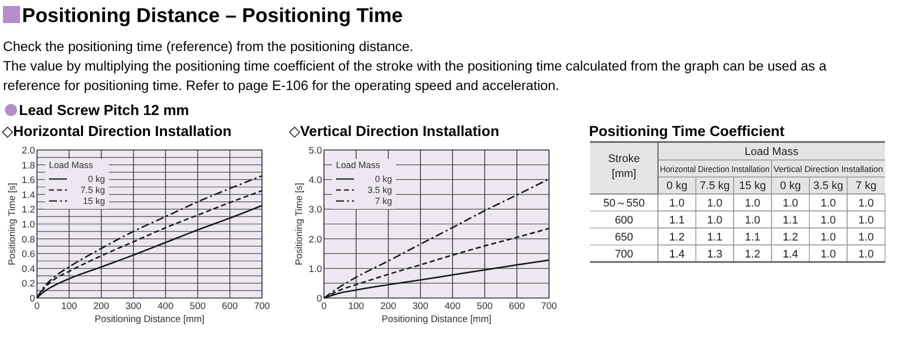 The image size is (906, 350). I want to click on y-tick-label: 0.2, so click(28, 284).